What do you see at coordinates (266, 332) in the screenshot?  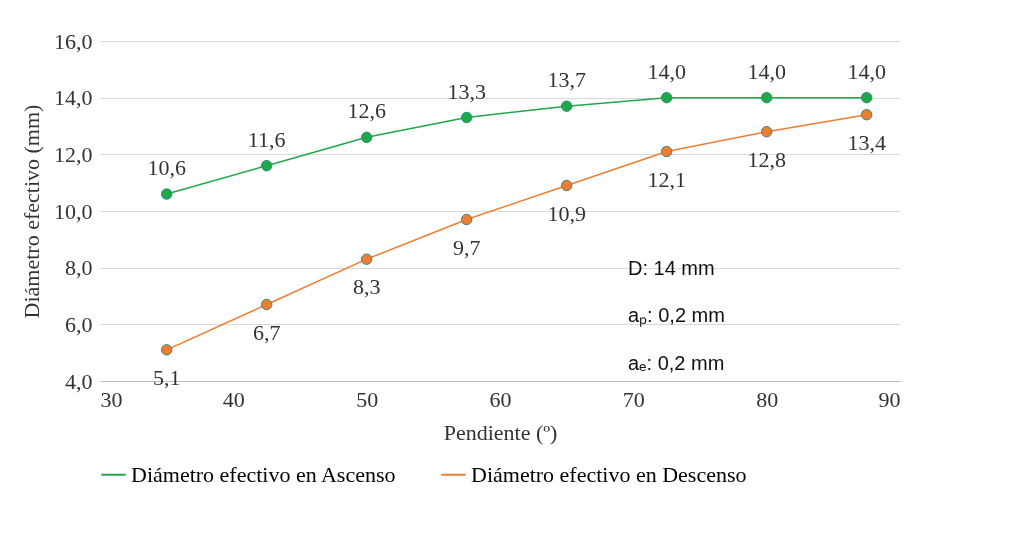 I see `data-label: 6,7` at bounding box center [266, 332].